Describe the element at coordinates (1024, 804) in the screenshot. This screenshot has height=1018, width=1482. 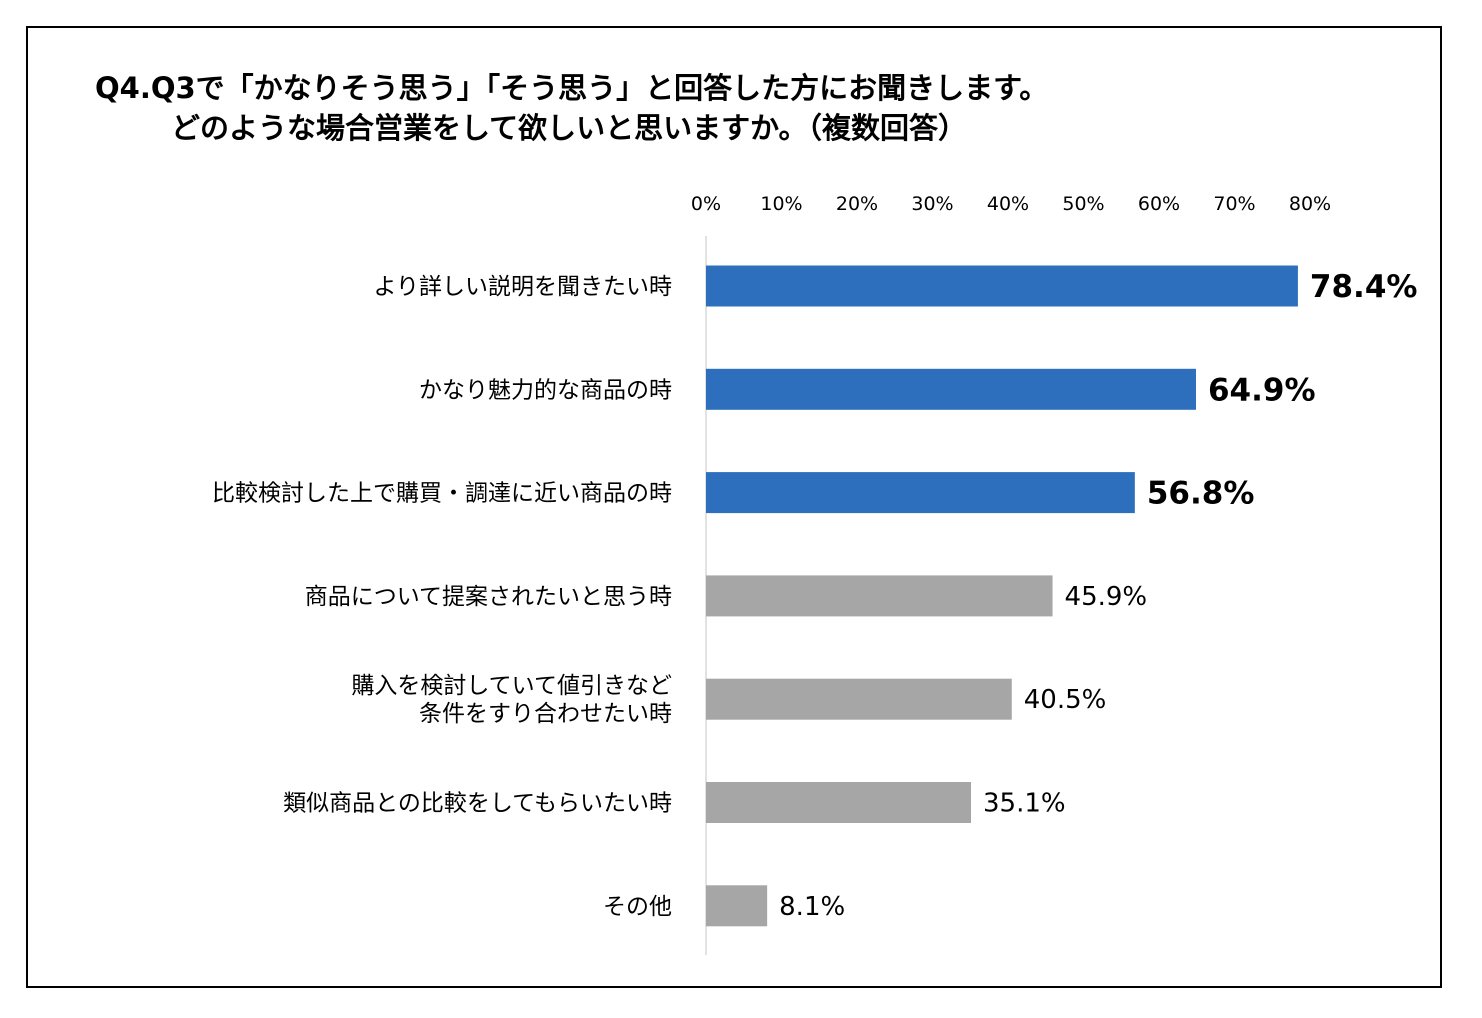
I see `value-label: 35.1%` at that location.